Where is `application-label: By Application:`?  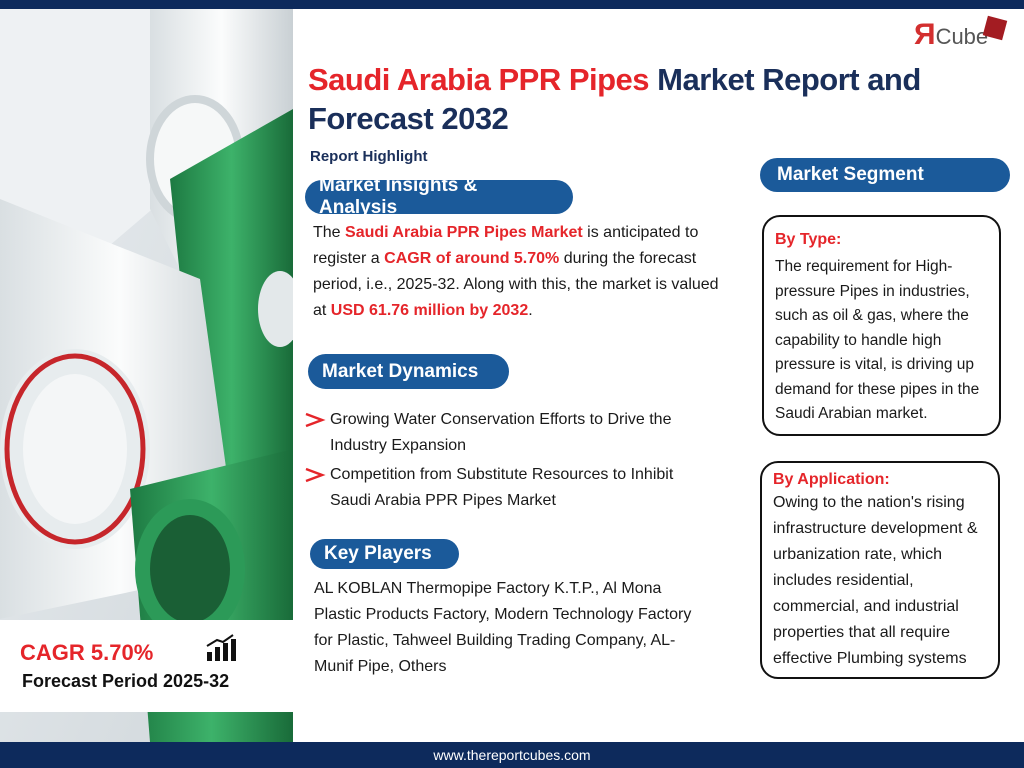 application-label: By Application: is located at coordinates (831, 479).